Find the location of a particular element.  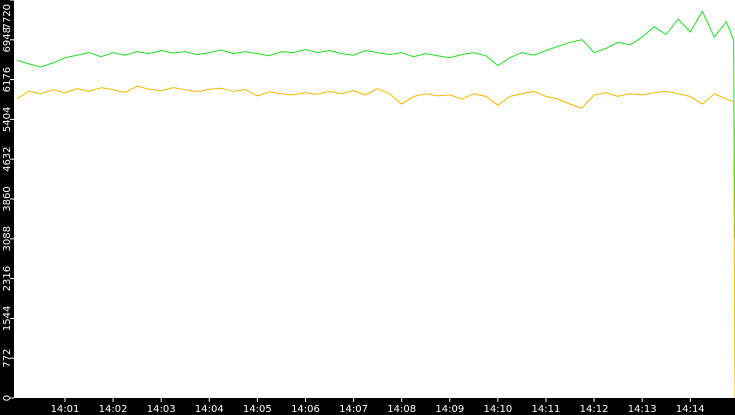

x-axis-band is located at coordinates (367, 406).